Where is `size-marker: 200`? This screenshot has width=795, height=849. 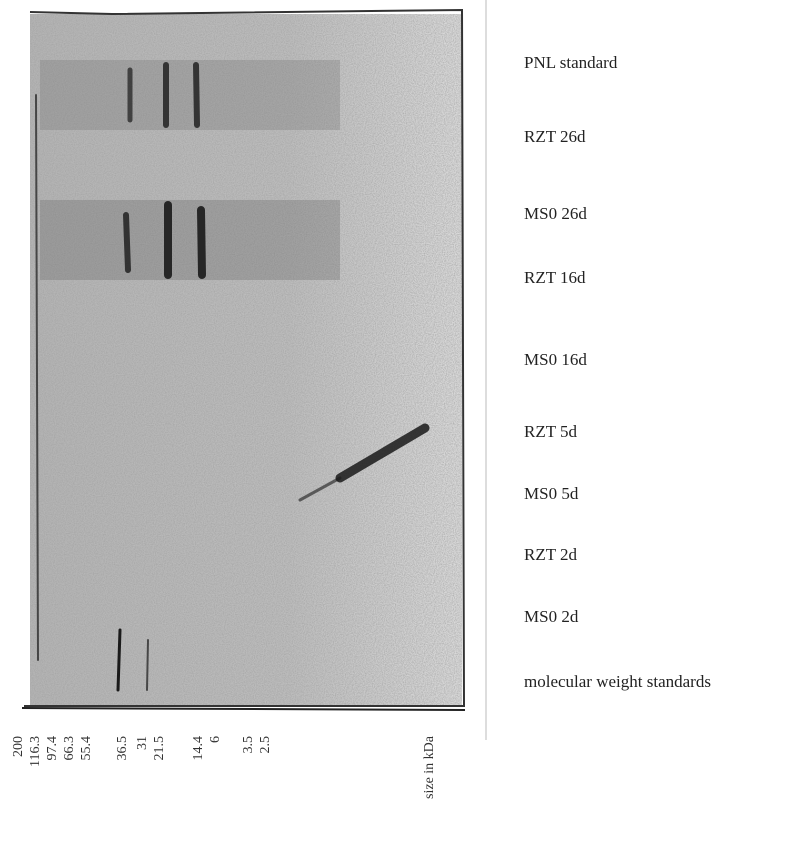
size-marker: 200 is located at coordinates (18, 746).